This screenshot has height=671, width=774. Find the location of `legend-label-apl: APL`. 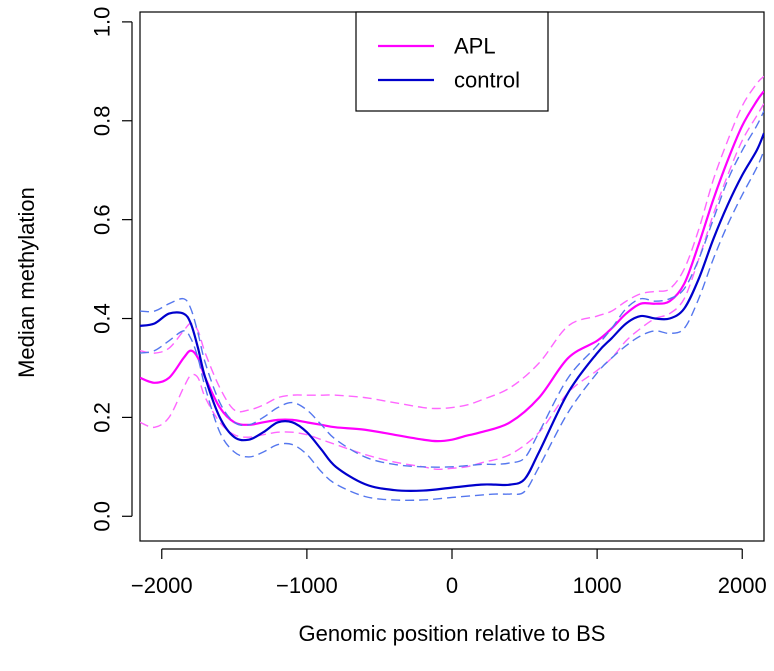

legend-label-apl: APL is located at coordinates (475, 46).